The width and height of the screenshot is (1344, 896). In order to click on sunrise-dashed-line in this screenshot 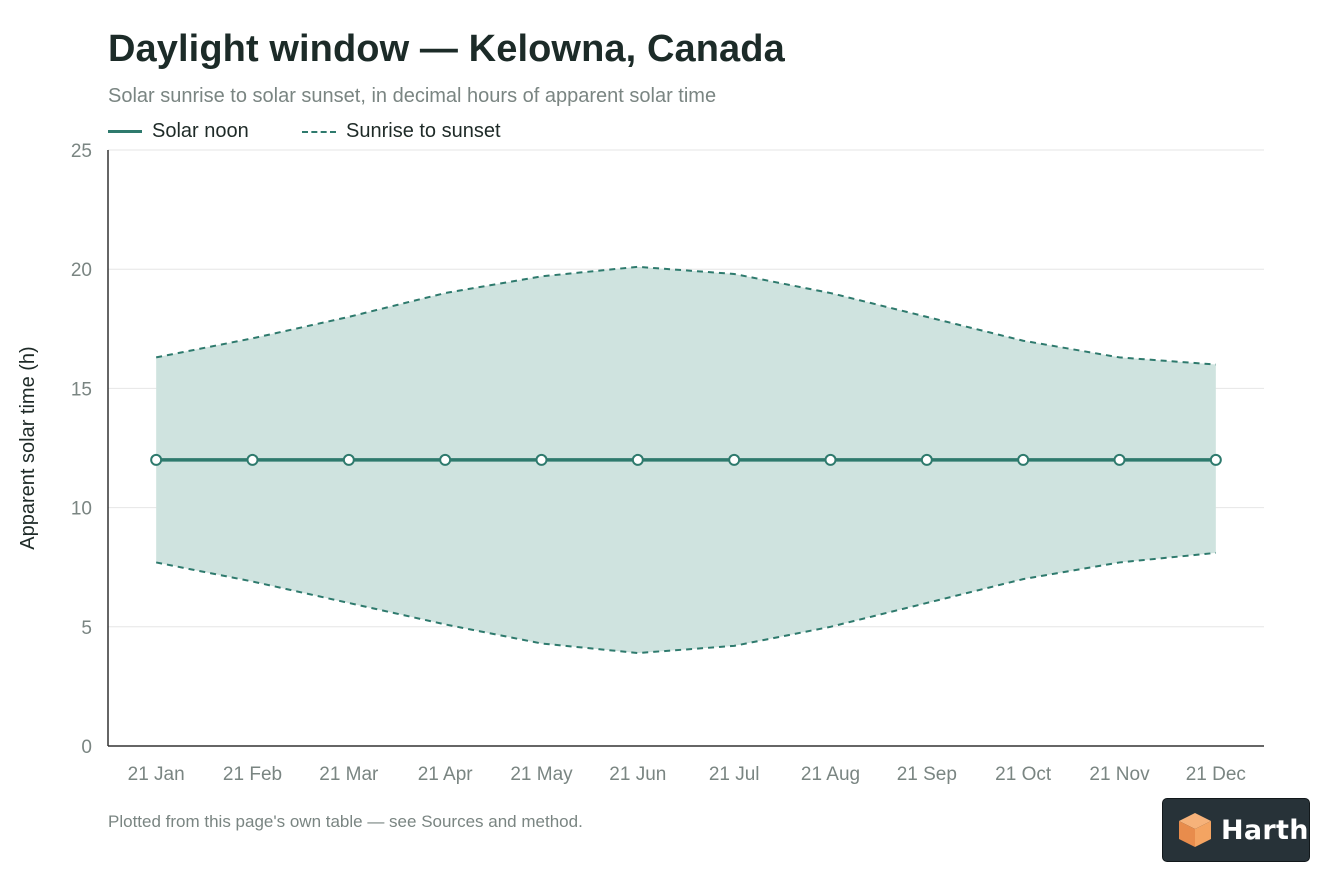, I will do `click(685, 603)`.